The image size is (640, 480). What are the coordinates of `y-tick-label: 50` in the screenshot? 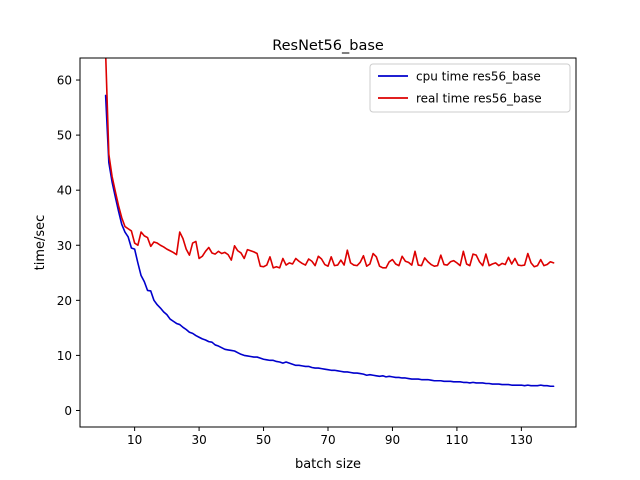 It's located at (64, 136).